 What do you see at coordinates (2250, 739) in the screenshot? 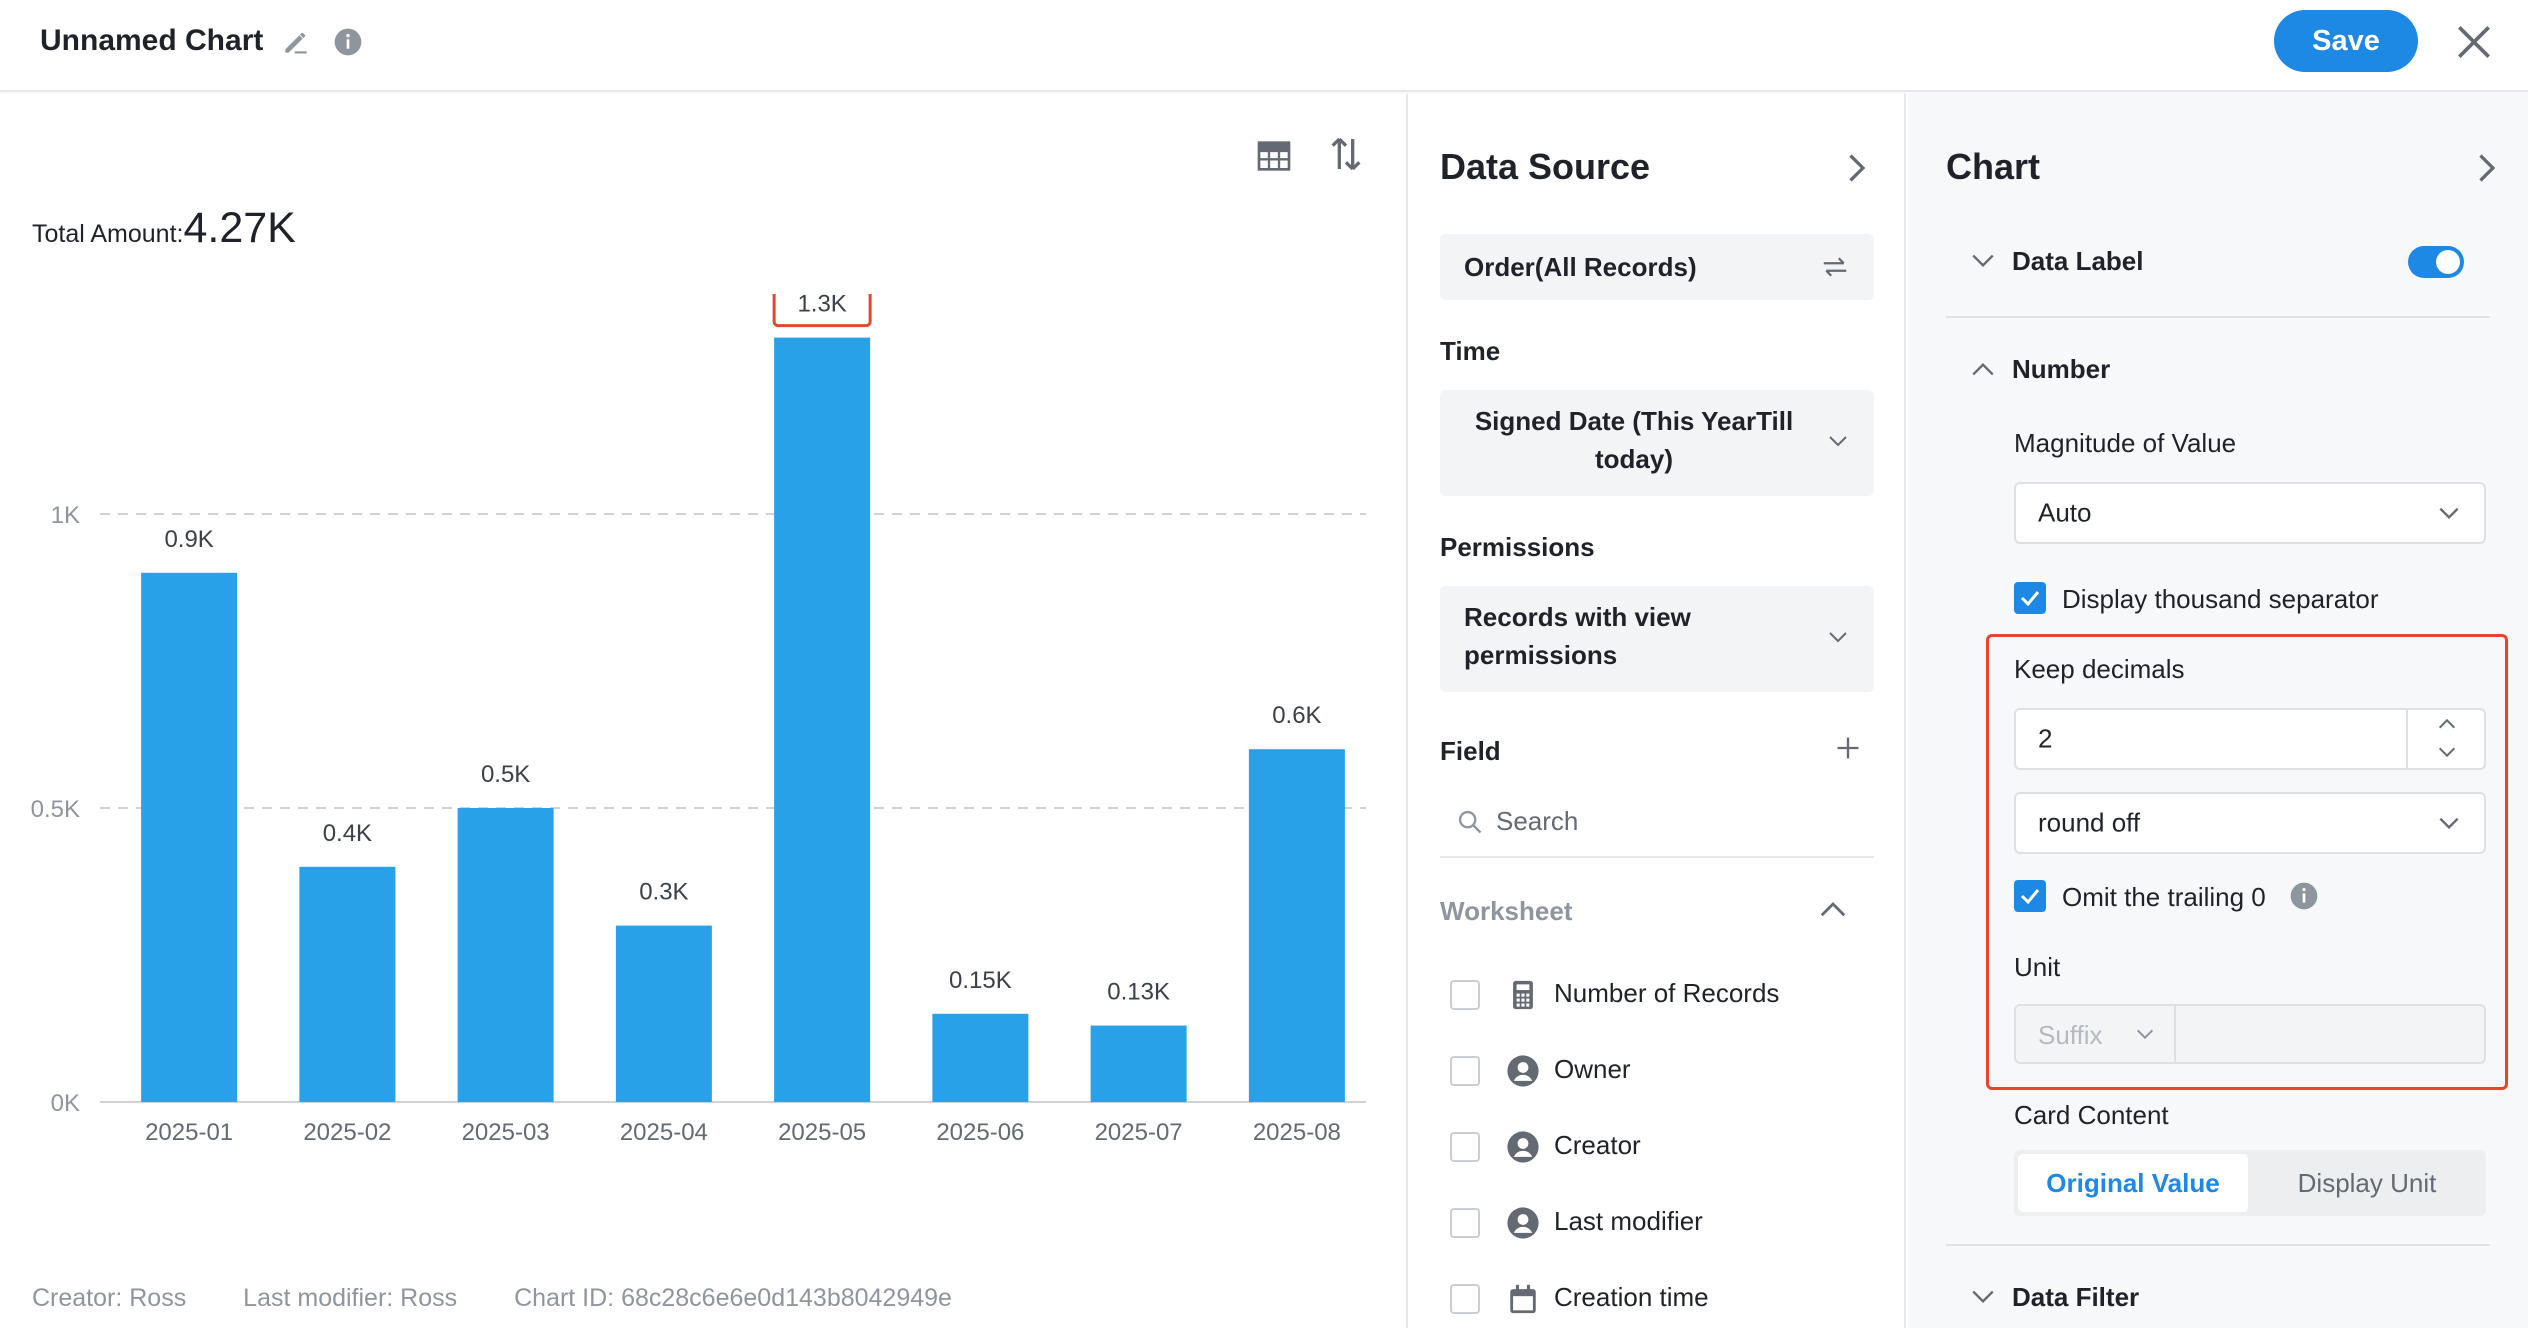
I see `decimals-stepper: 2` at bounding box center [2250, 739].